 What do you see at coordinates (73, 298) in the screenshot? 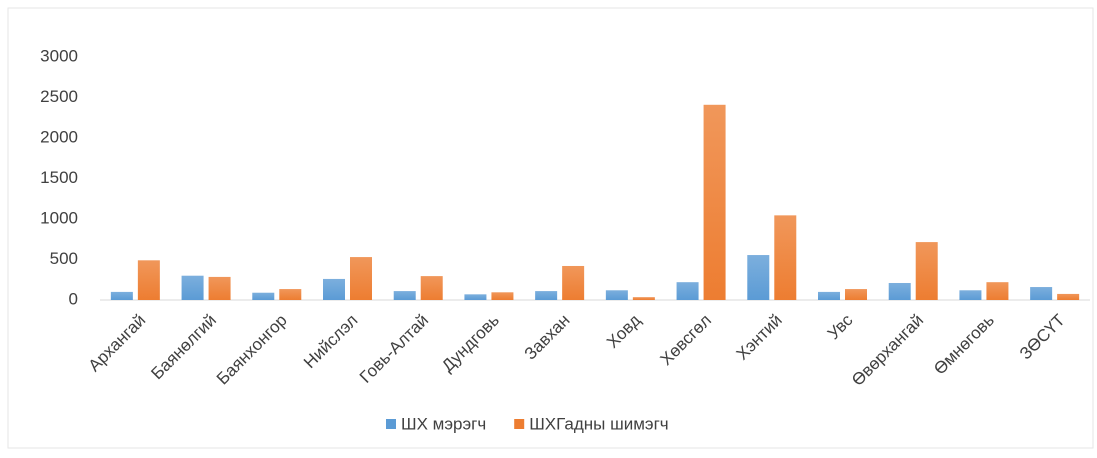
I see `y-tick-label: 0` at bounding box center [73, 298].